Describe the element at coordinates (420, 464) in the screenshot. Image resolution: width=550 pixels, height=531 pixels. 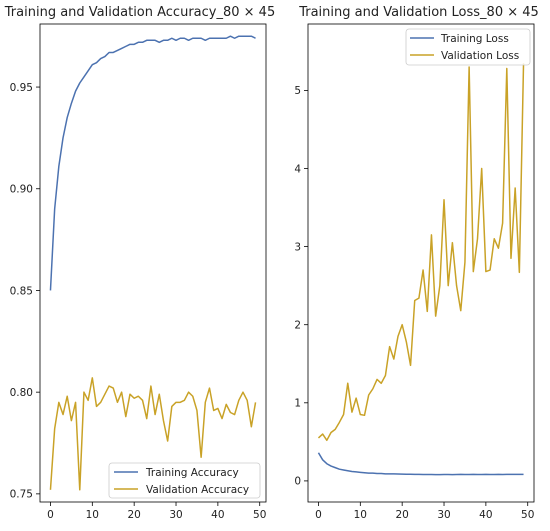
I see `series-line-training-loss` at that location.